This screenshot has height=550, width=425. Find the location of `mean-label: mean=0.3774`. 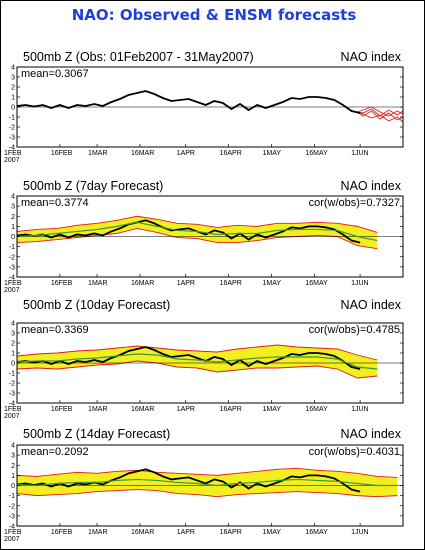

mean-label: mean=0.3774 is located at coordinates (55, 203).